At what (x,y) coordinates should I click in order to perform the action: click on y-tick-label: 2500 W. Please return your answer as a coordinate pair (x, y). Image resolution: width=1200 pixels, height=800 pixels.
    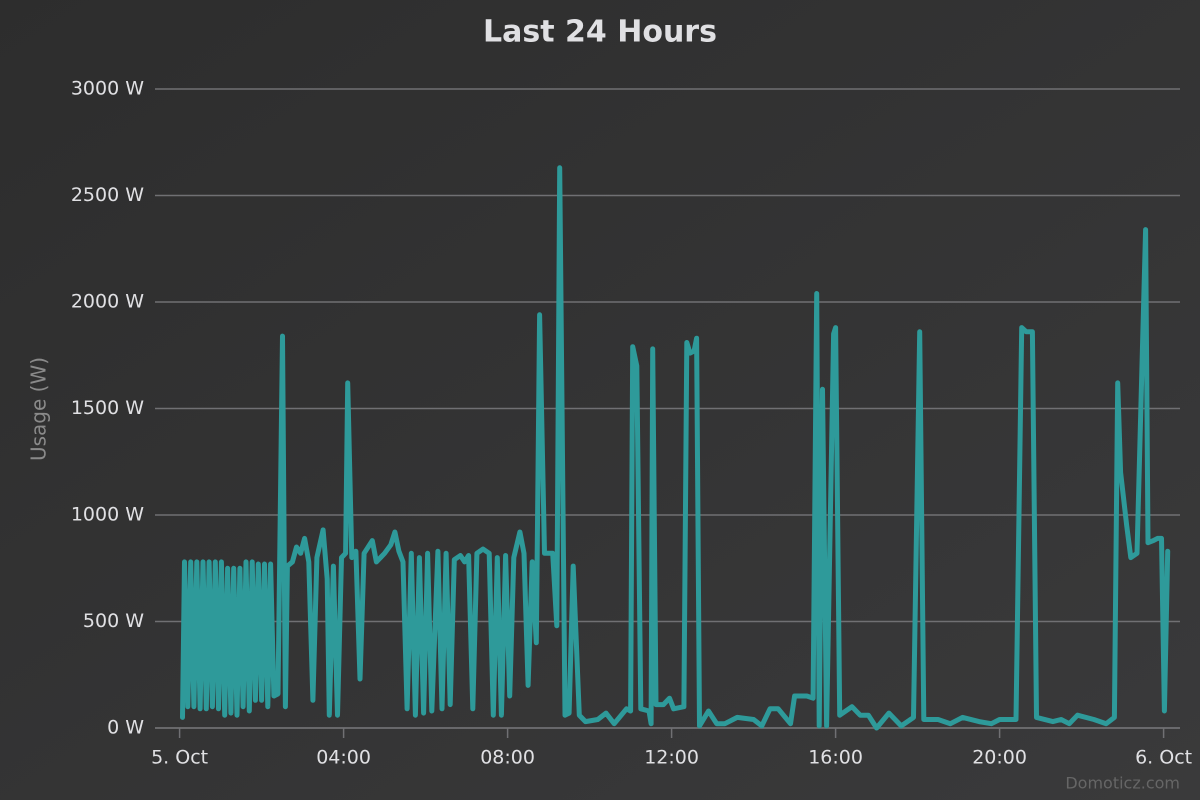
    Looking at the image, I should click on (107, 195).